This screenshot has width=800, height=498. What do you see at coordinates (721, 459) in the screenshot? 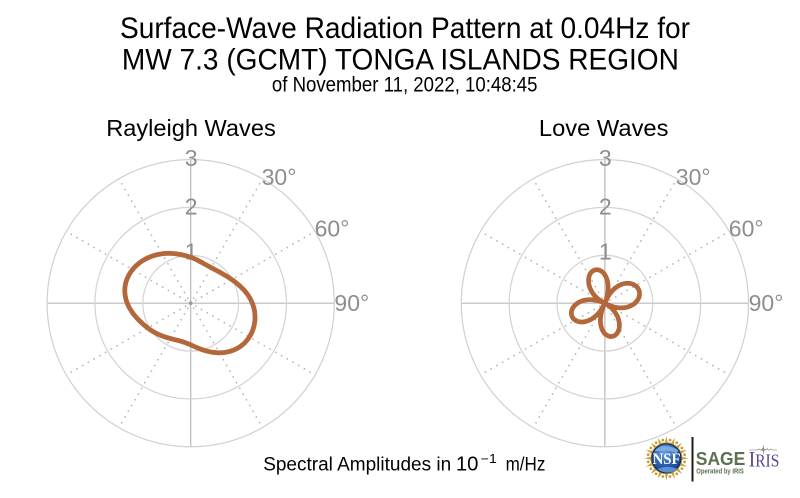
I see `svg-text: SAGE` at bounding box center [721, 459].